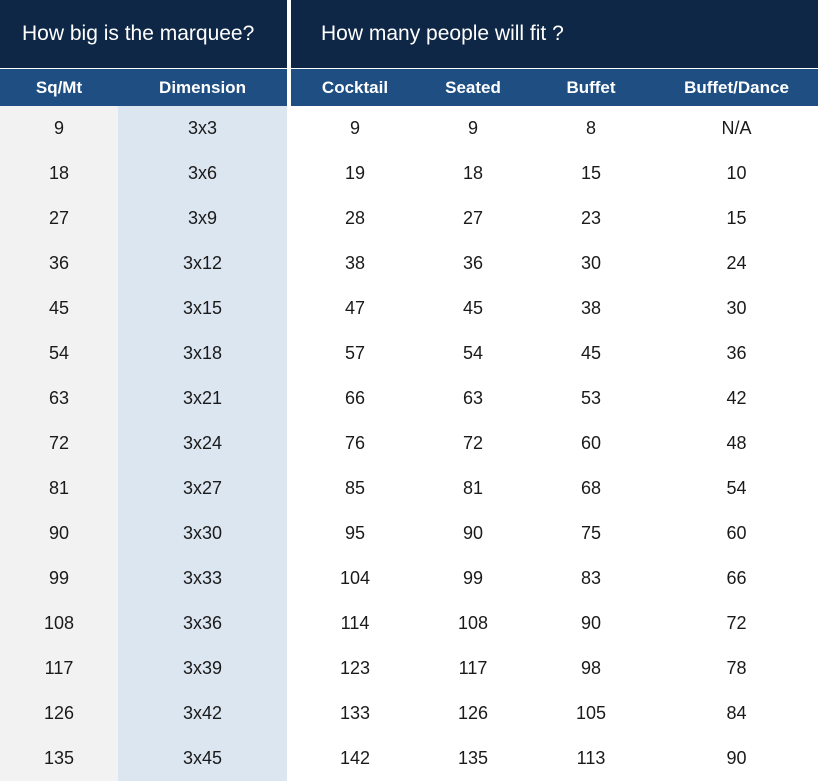 The image size is (818, 781). I want to click on cell-seated: 99, so click(473, 578).